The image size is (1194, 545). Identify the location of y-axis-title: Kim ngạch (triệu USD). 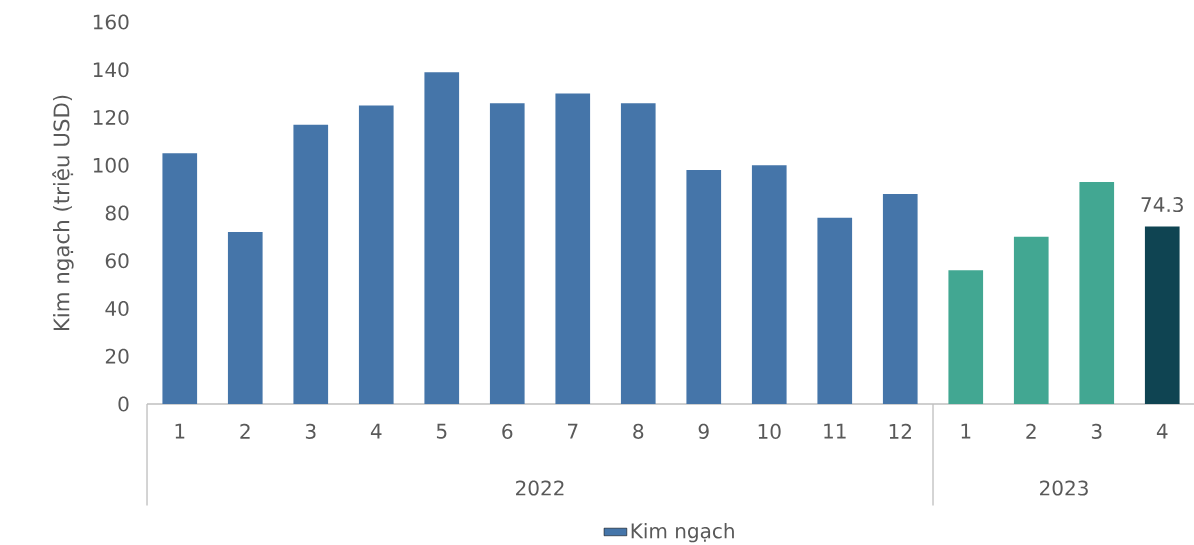
(63, 213).